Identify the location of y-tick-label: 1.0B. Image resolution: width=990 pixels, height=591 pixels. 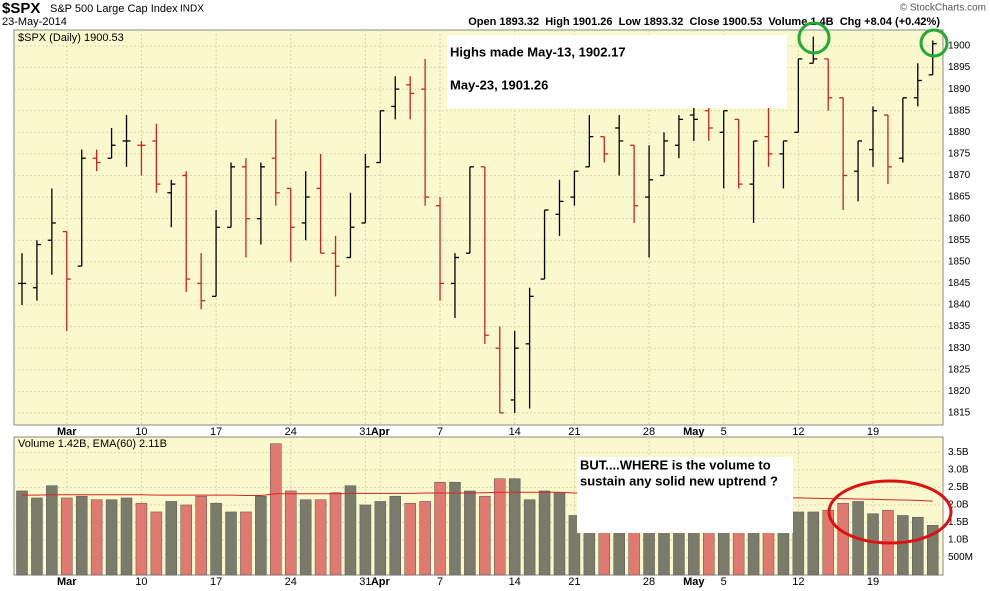
(958, 540).